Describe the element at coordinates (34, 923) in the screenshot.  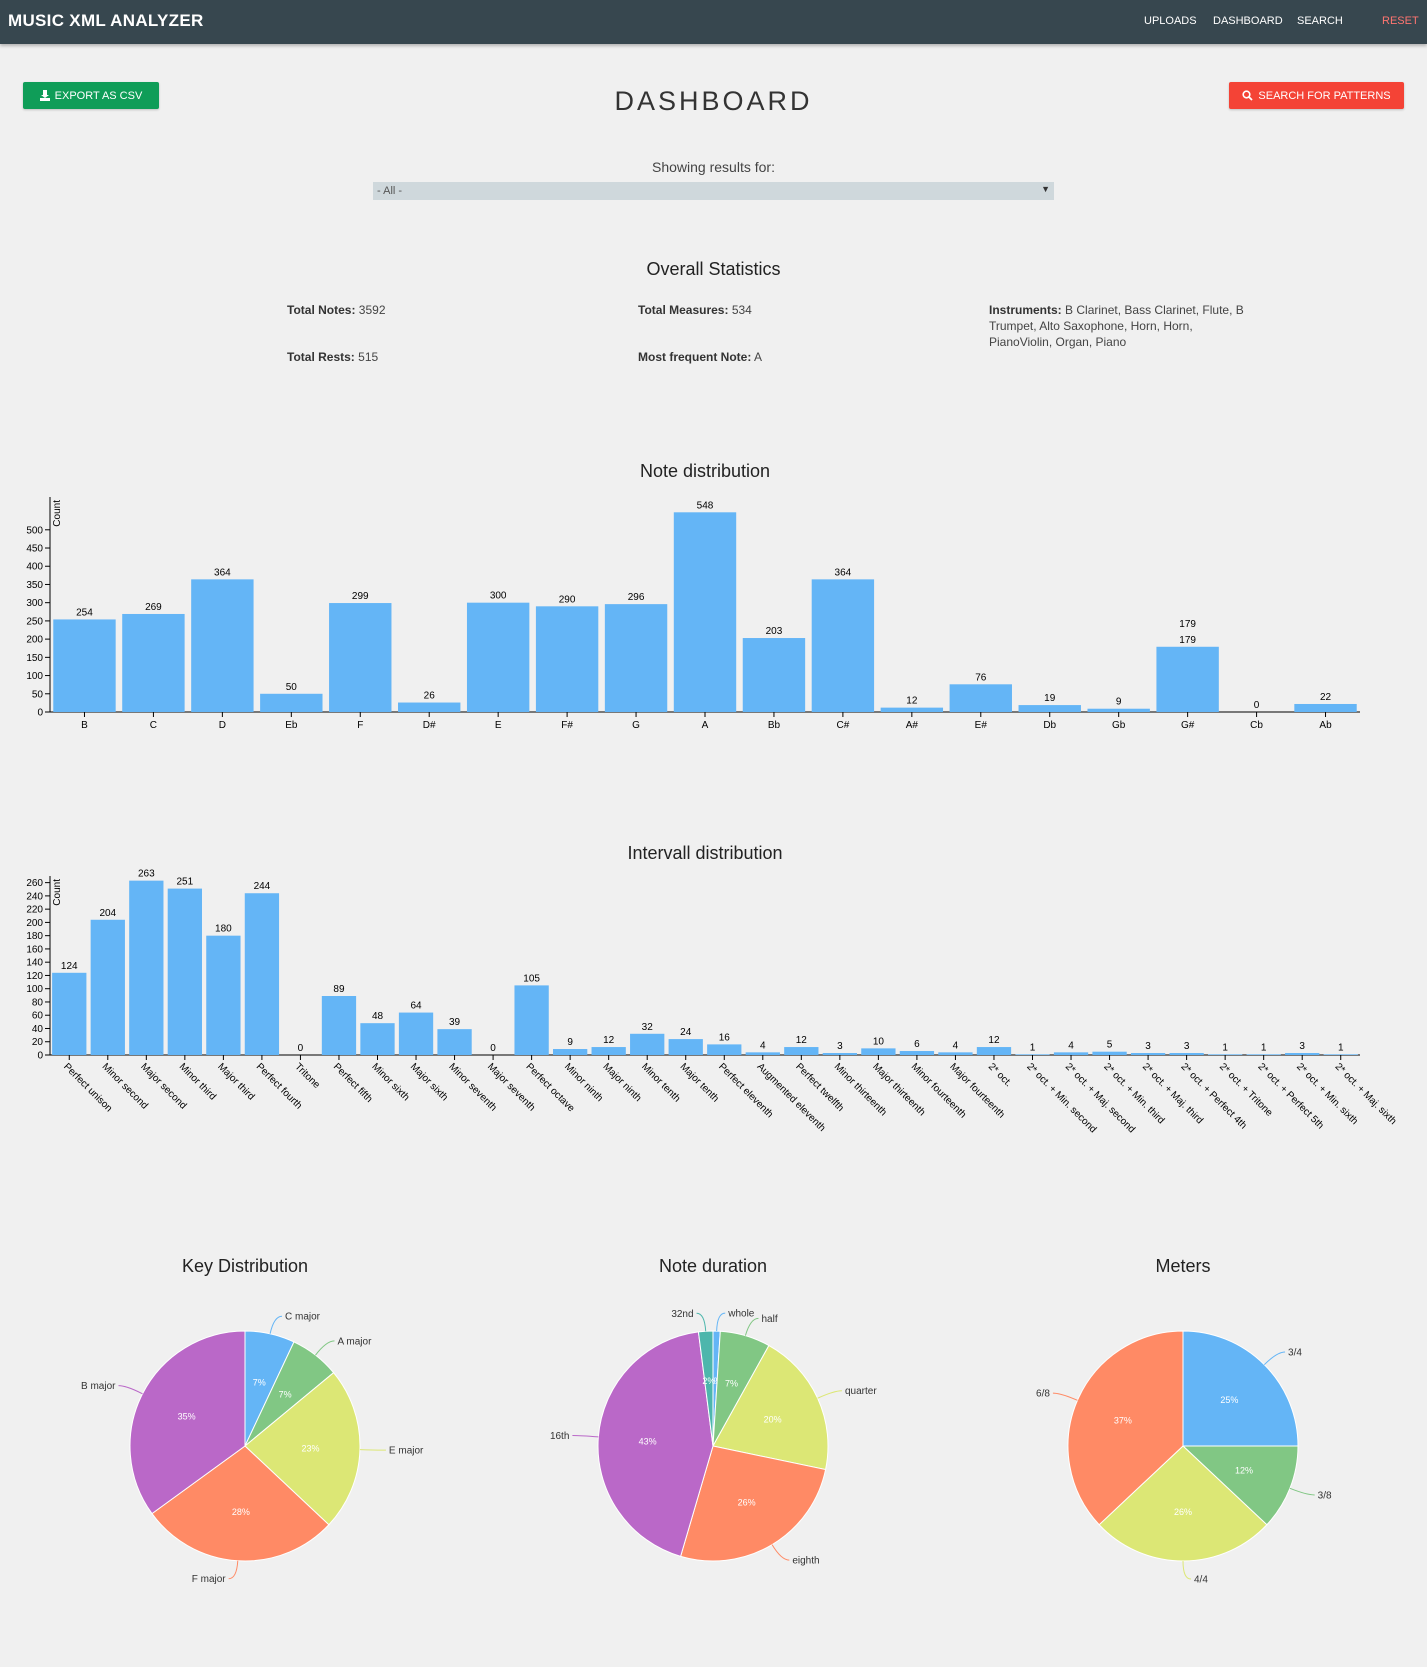
I see `y-tick-label: 200` at that location.